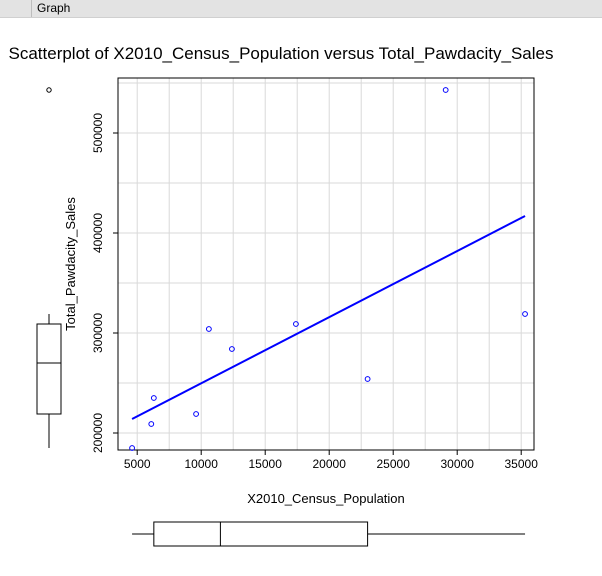 Image resolution: width=602 pixels, height=576 pixels. I want to click on x-tick-label: 10000, so click(202, 464).